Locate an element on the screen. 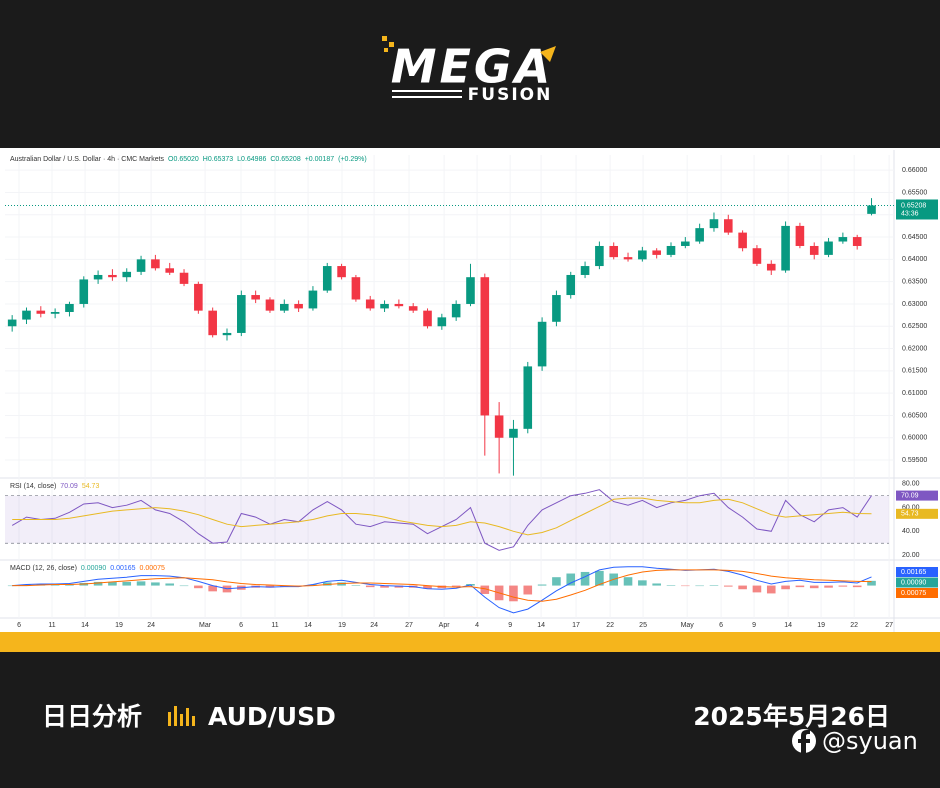  y-tick-label: 80.00 is located at coordinates (911, 484).